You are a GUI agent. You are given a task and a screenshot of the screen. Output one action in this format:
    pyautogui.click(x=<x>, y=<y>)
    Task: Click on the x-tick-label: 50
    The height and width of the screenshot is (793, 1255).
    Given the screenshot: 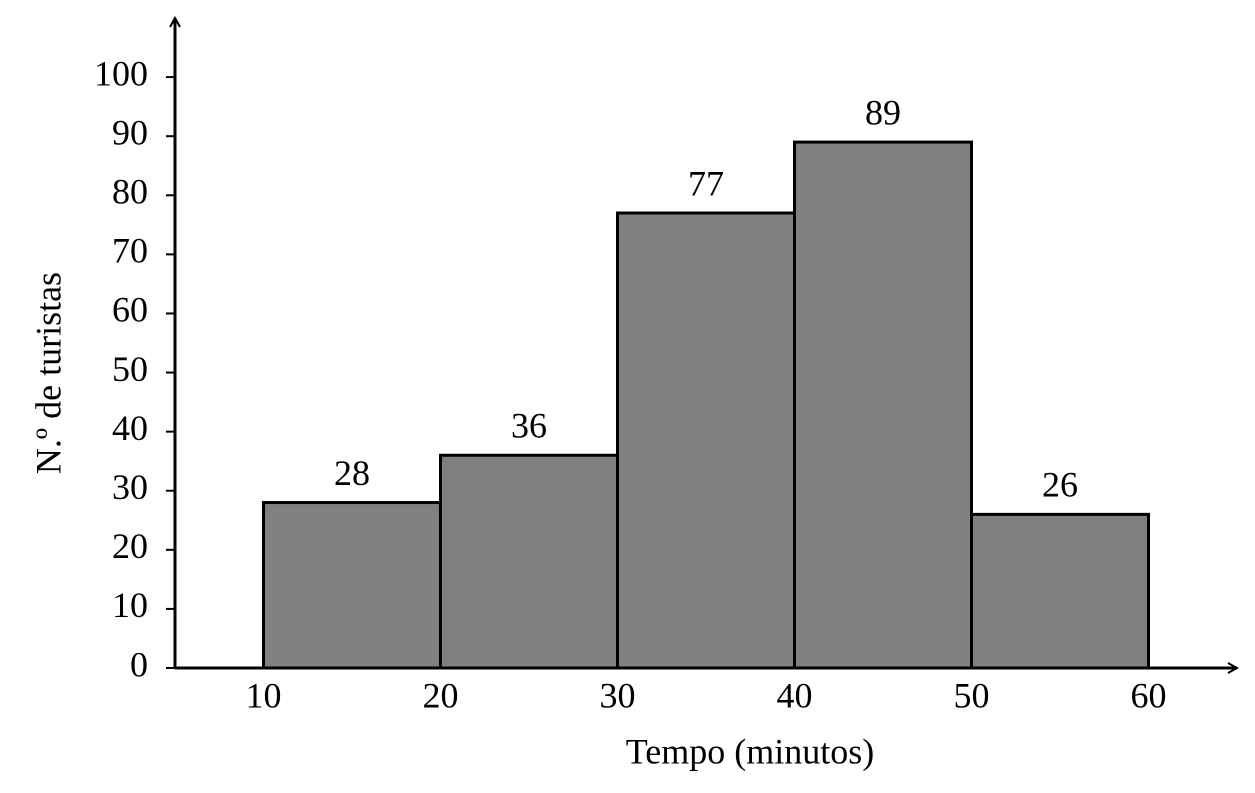 What is the action you would take?
    pyautogui.click(x=972, y=695)
    